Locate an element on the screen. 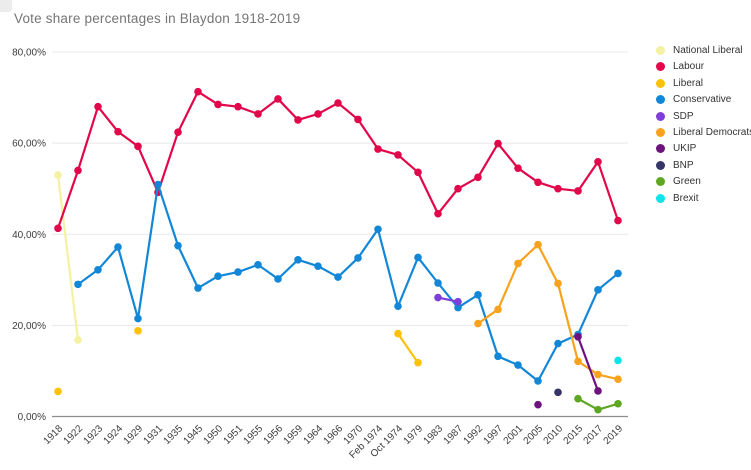 This screenshot has width=751, height=470. x-tick-label: 1929 is located at coordinates (134, 435).